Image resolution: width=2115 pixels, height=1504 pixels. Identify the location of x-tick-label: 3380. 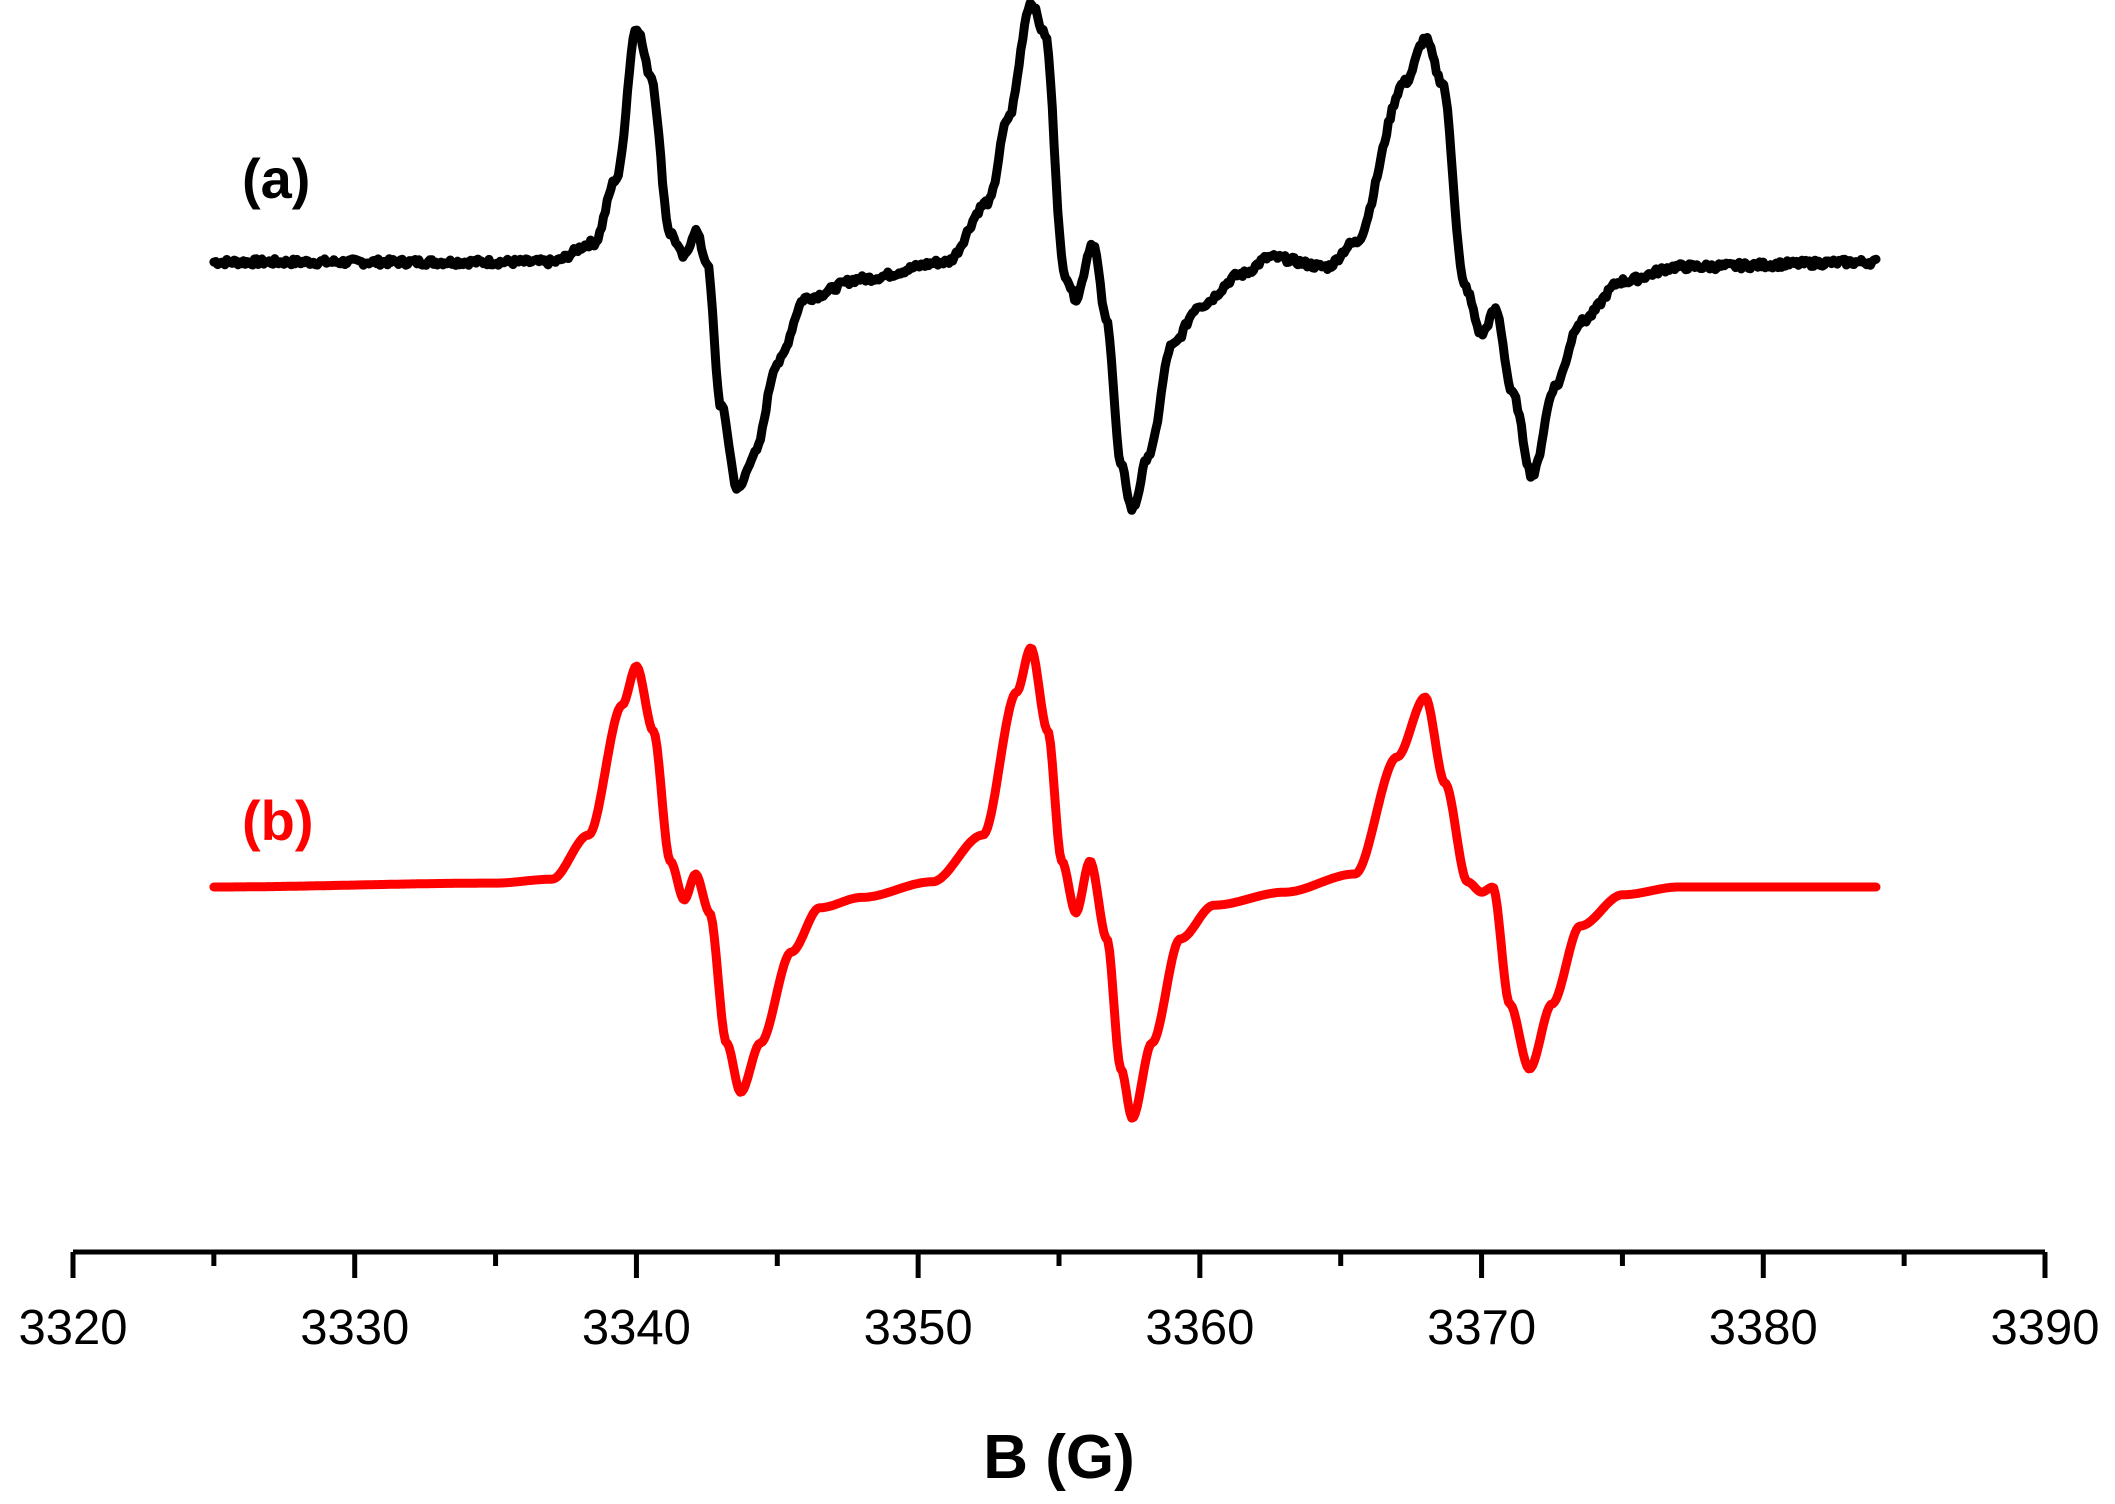
(1763, 1328).